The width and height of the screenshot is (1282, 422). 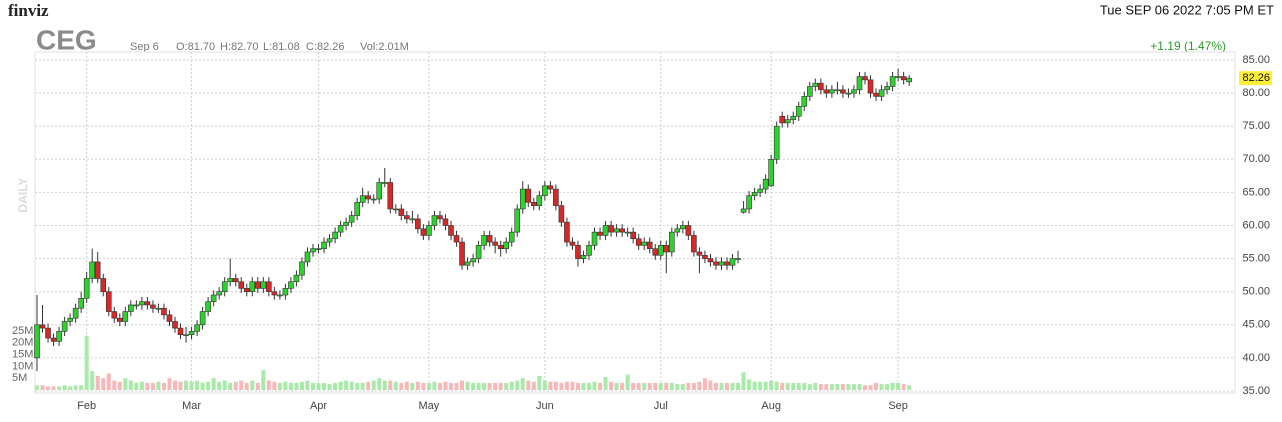 What do you see at coordinates (318, 406) in the screenshot?
I see `x-tick-label: Apr` at bounding box center [318, 406].